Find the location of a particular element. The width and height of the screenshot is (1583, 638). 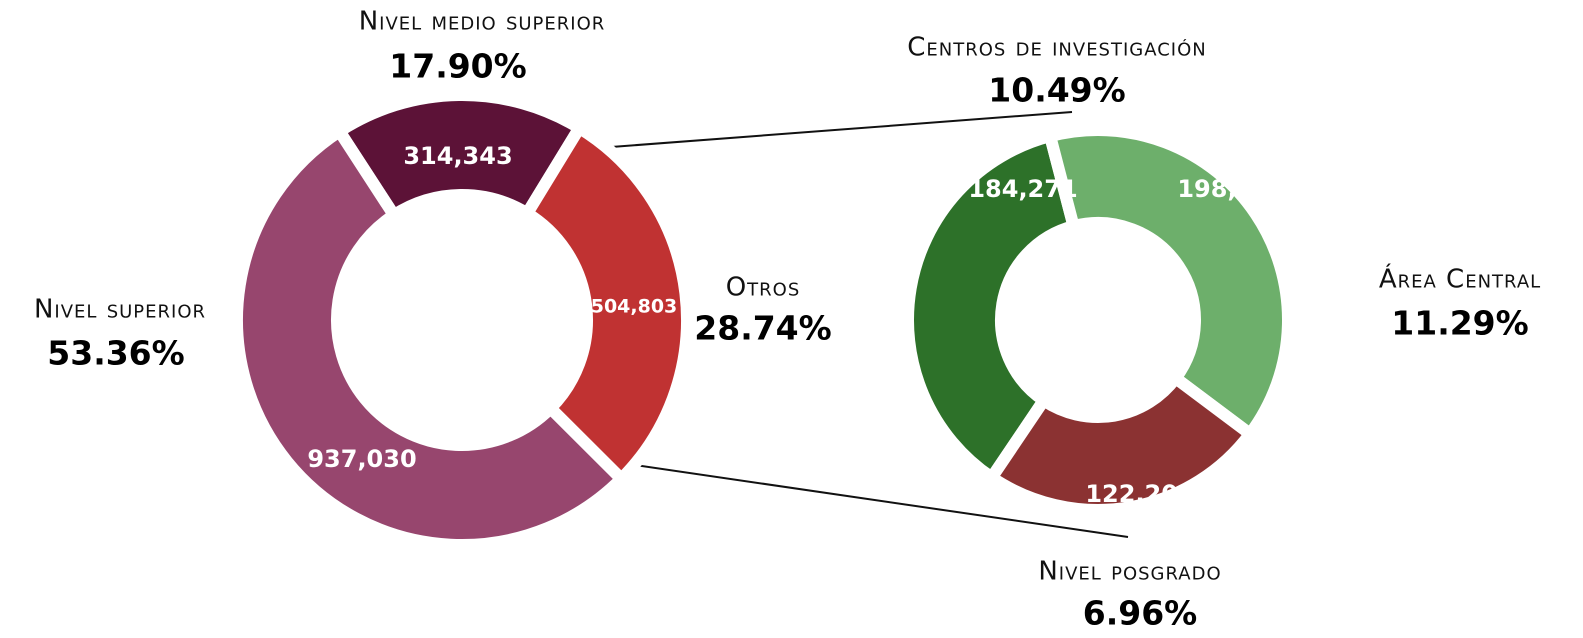

share-label: 6.96% is located at coordinates (1140, 613).